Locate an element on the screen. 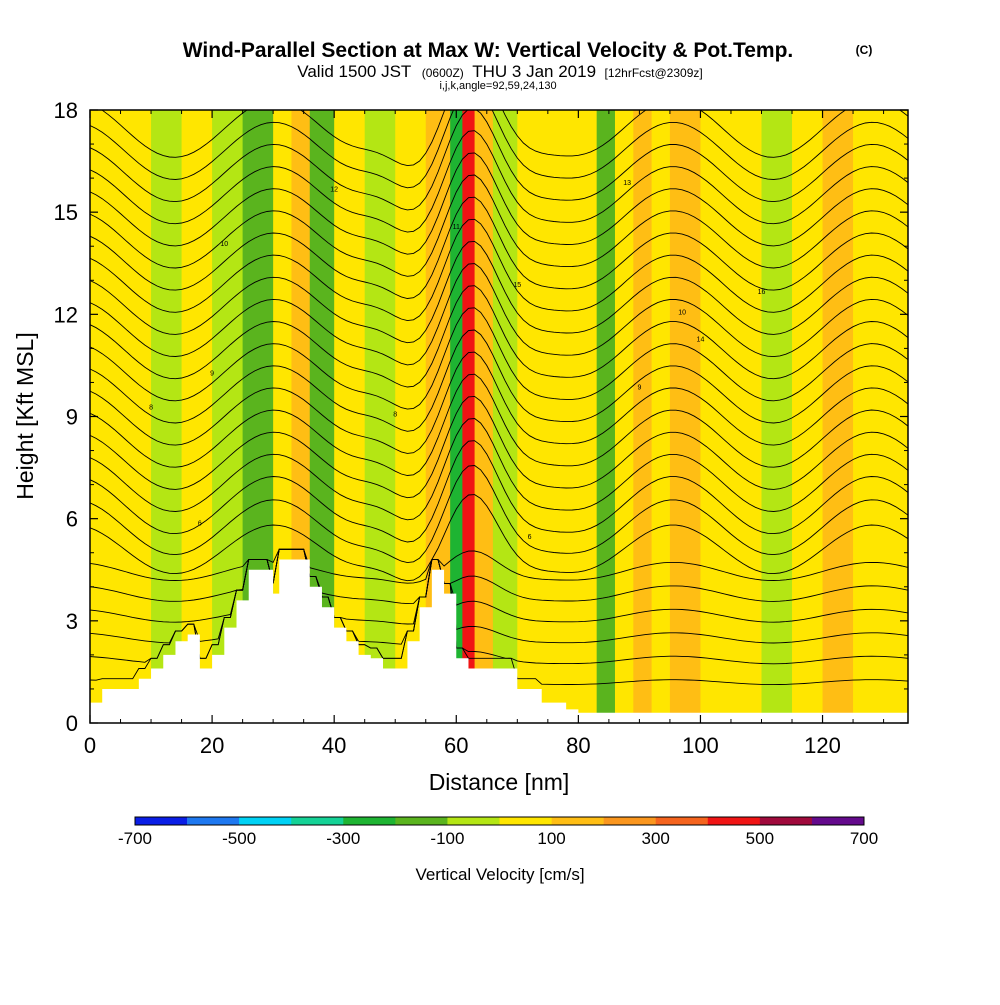  colorbar-frame is located at coordinates (499, 821).